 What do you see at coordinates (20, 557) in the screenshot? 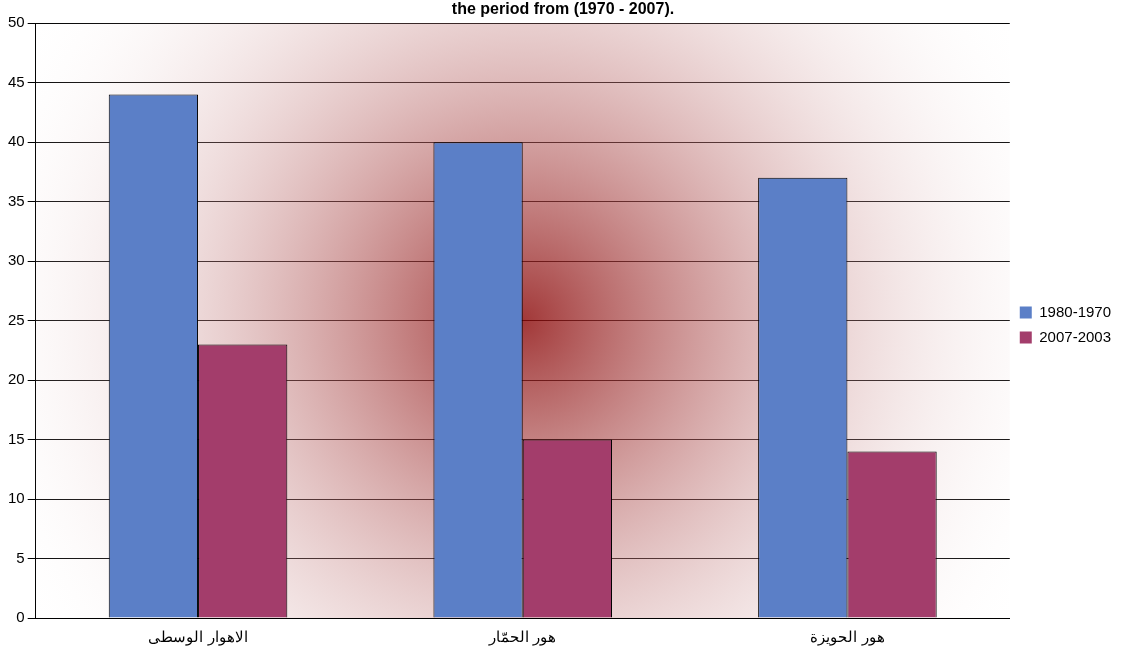
I see `y-tick-label: 5` at bounding box center [20, 557].